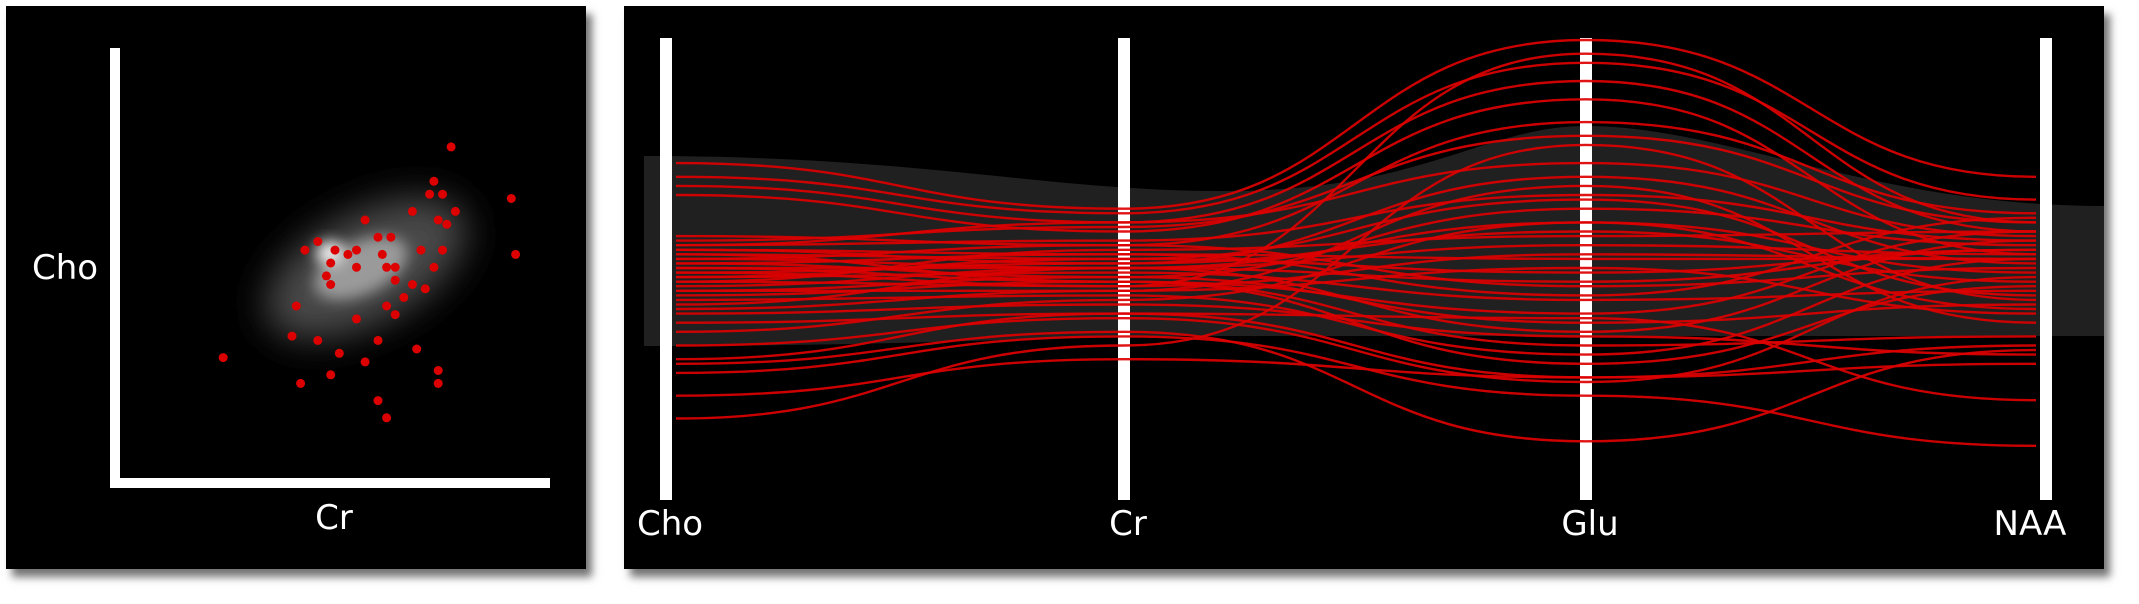 This screenshot has width=2139, height=604. Describe the element at coordinates (366, 268) in the screenshot. I see `density-cloud` at that location.